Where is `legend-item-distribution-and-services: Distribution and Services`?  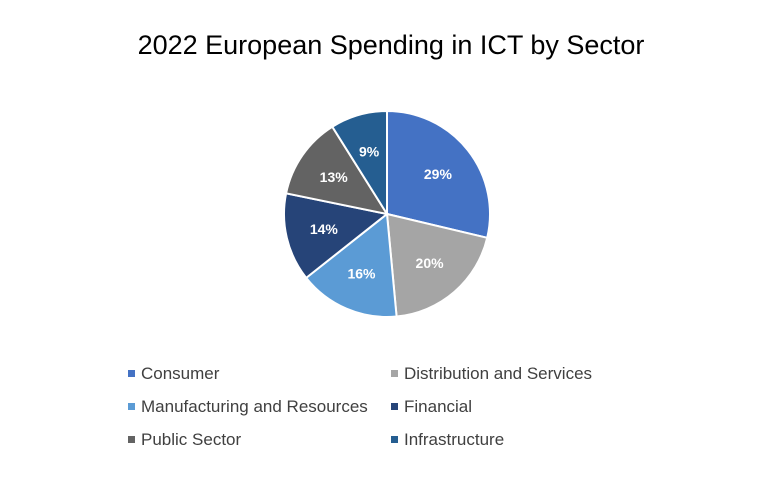 legend-item-distribution-and-services: Distribution and Services is located at coordinates (536, 373).